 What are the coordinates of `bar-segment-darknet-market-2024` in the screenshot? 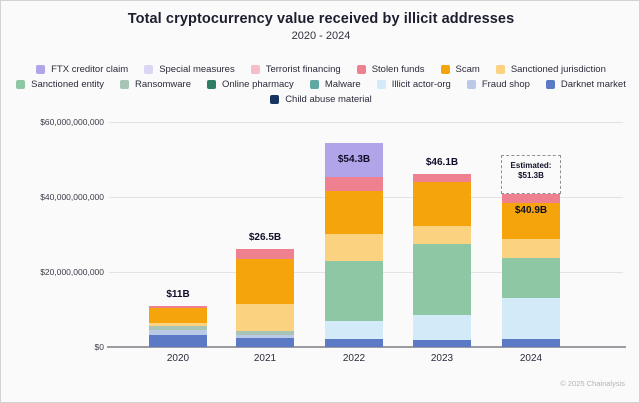 It's located at (531, 343).